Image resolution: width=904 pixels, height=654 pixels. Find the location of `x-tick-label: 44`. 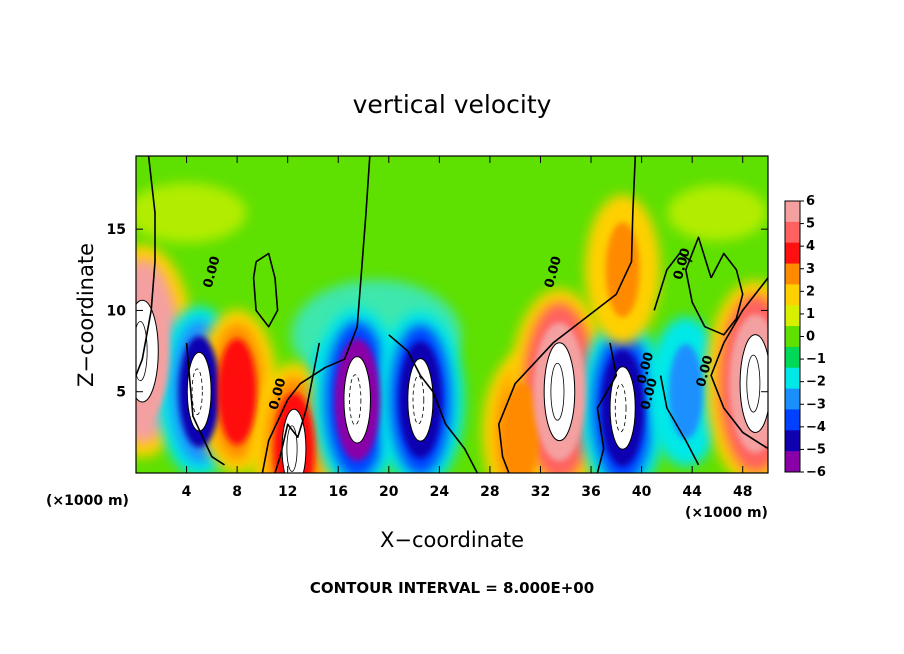

x-tick-label: 44 is located at coordinates (692, 492).